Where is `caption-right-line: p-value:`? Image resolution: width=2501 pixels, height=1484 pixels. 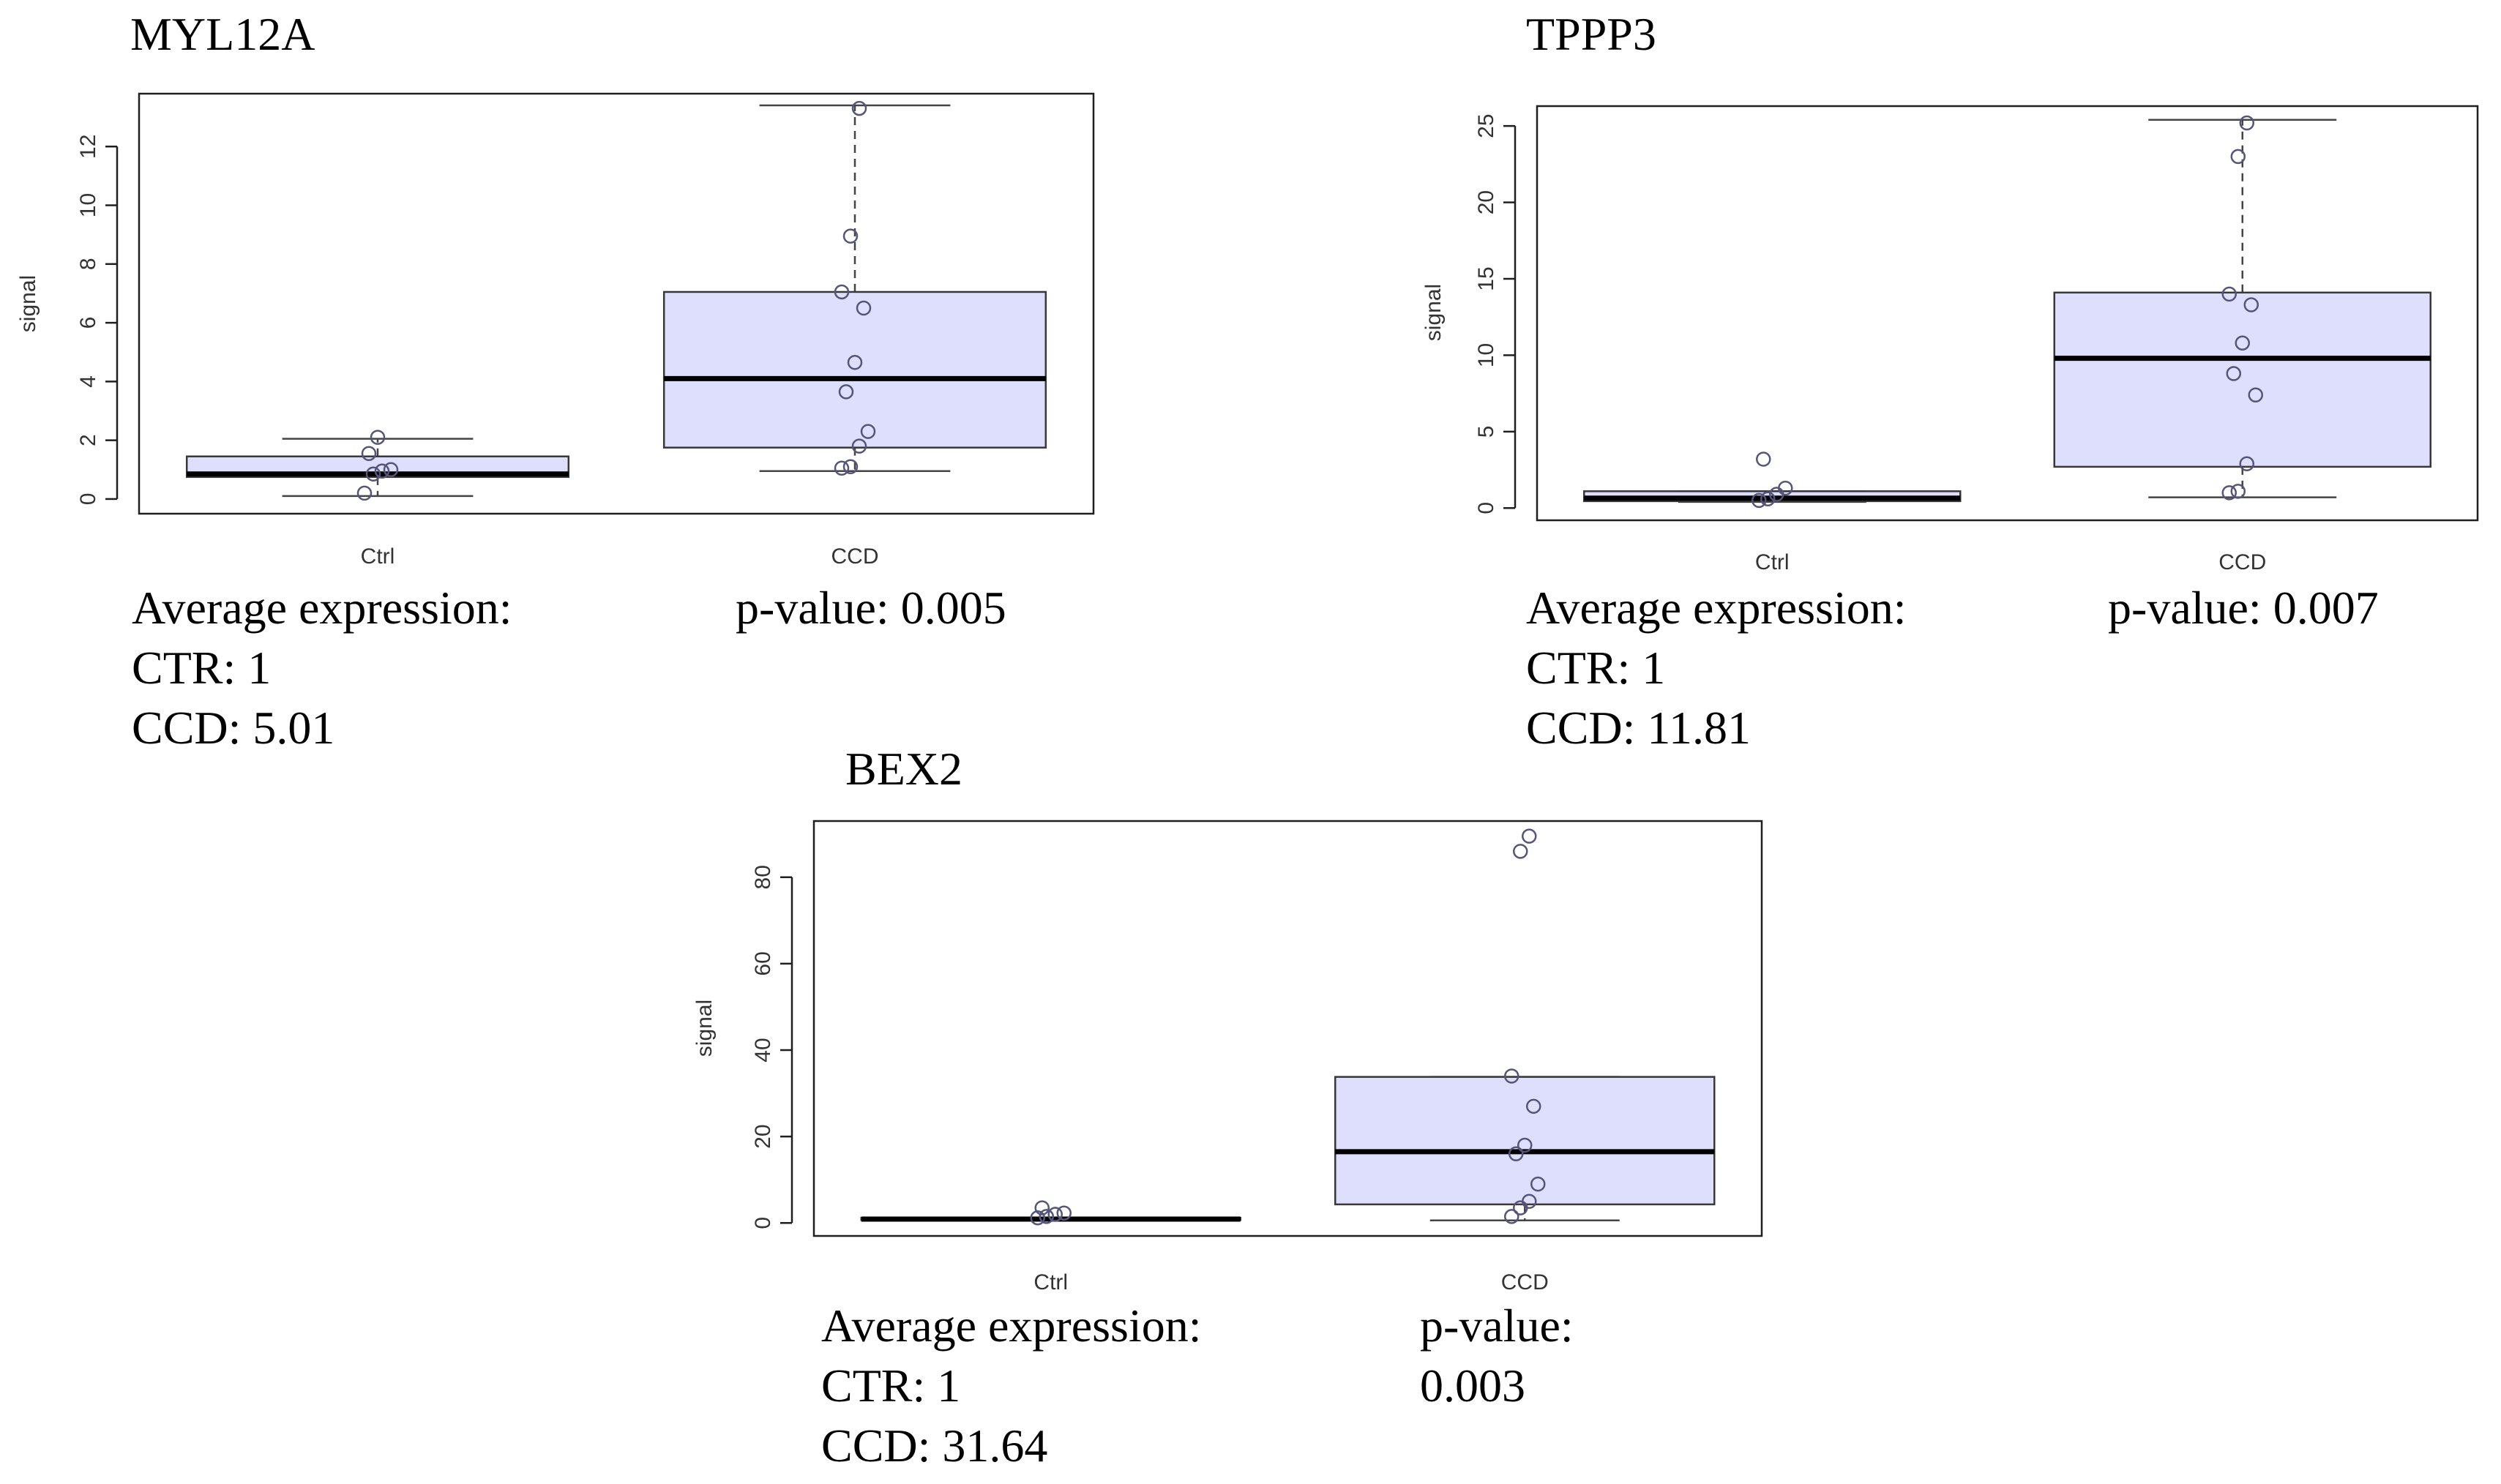 caption-right-line: p-value: is located at coordinates (1497, 1326).